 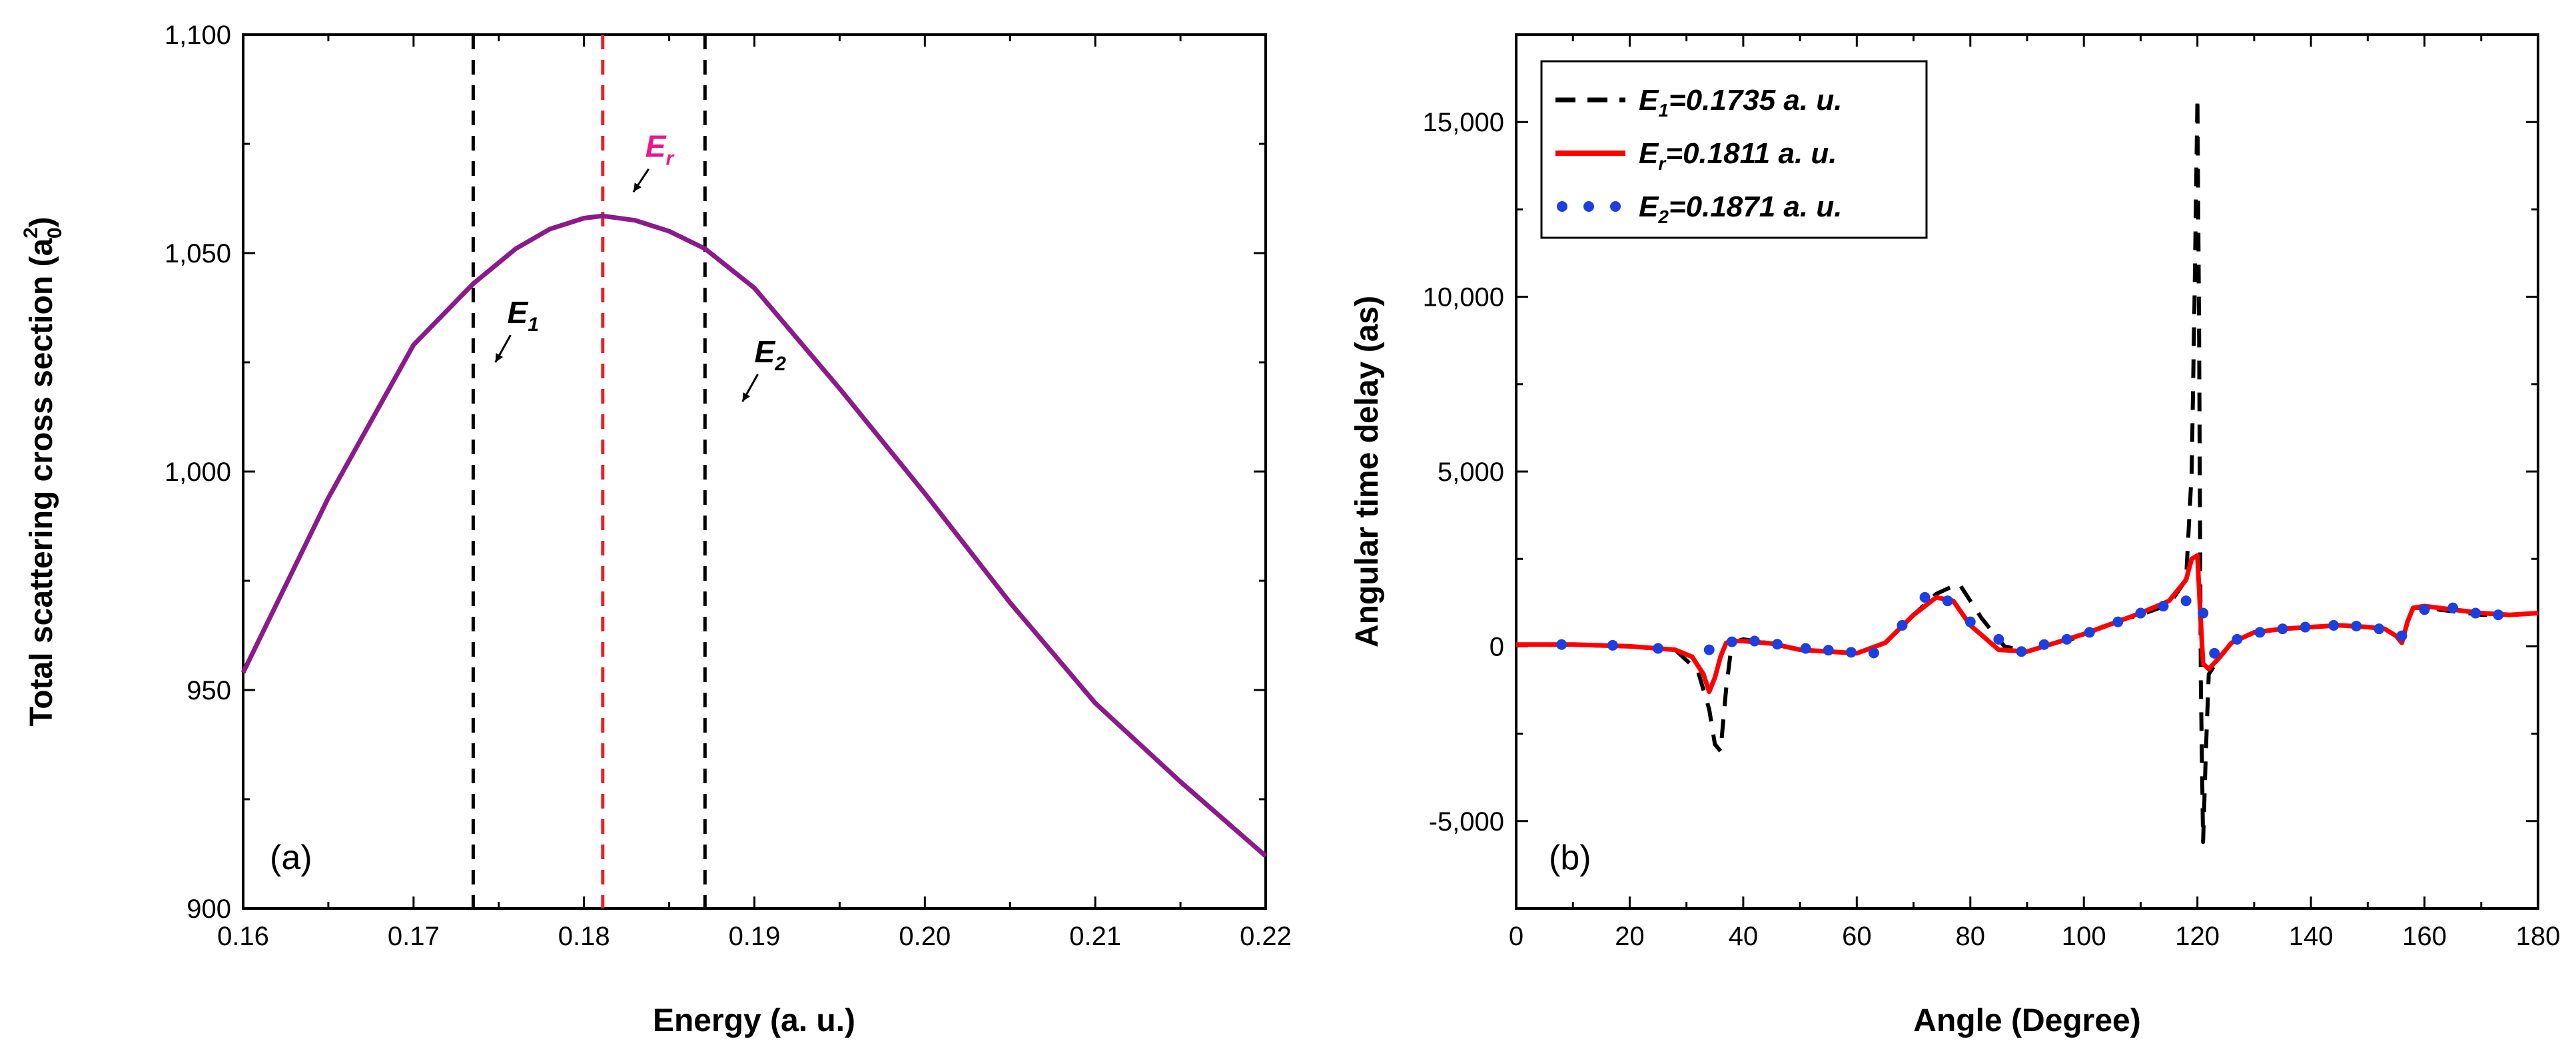 What do you see at coordinates (780, 364) in the screenshot?
I see `annotation-sub: 2` at bounding box center [780, 364].